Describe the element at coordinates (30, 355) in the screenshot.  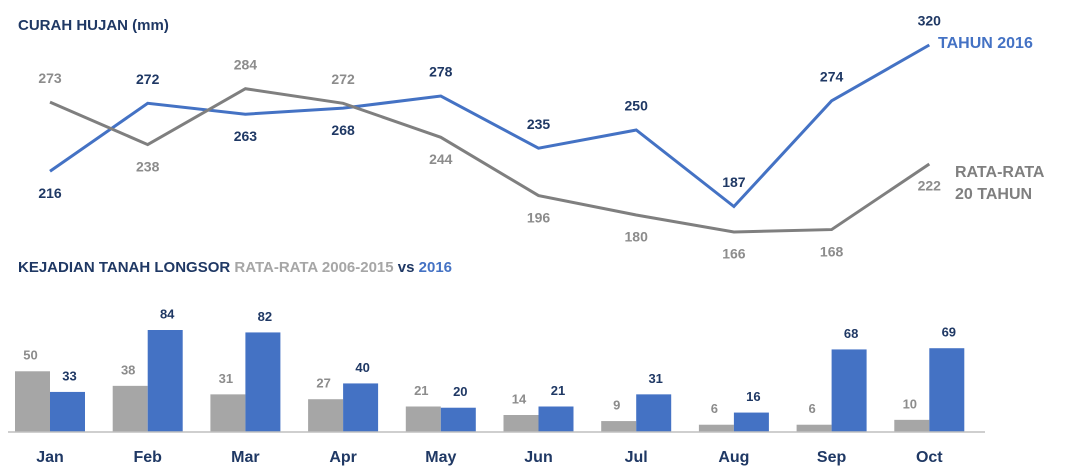
I see `data-label: 50` at that location.